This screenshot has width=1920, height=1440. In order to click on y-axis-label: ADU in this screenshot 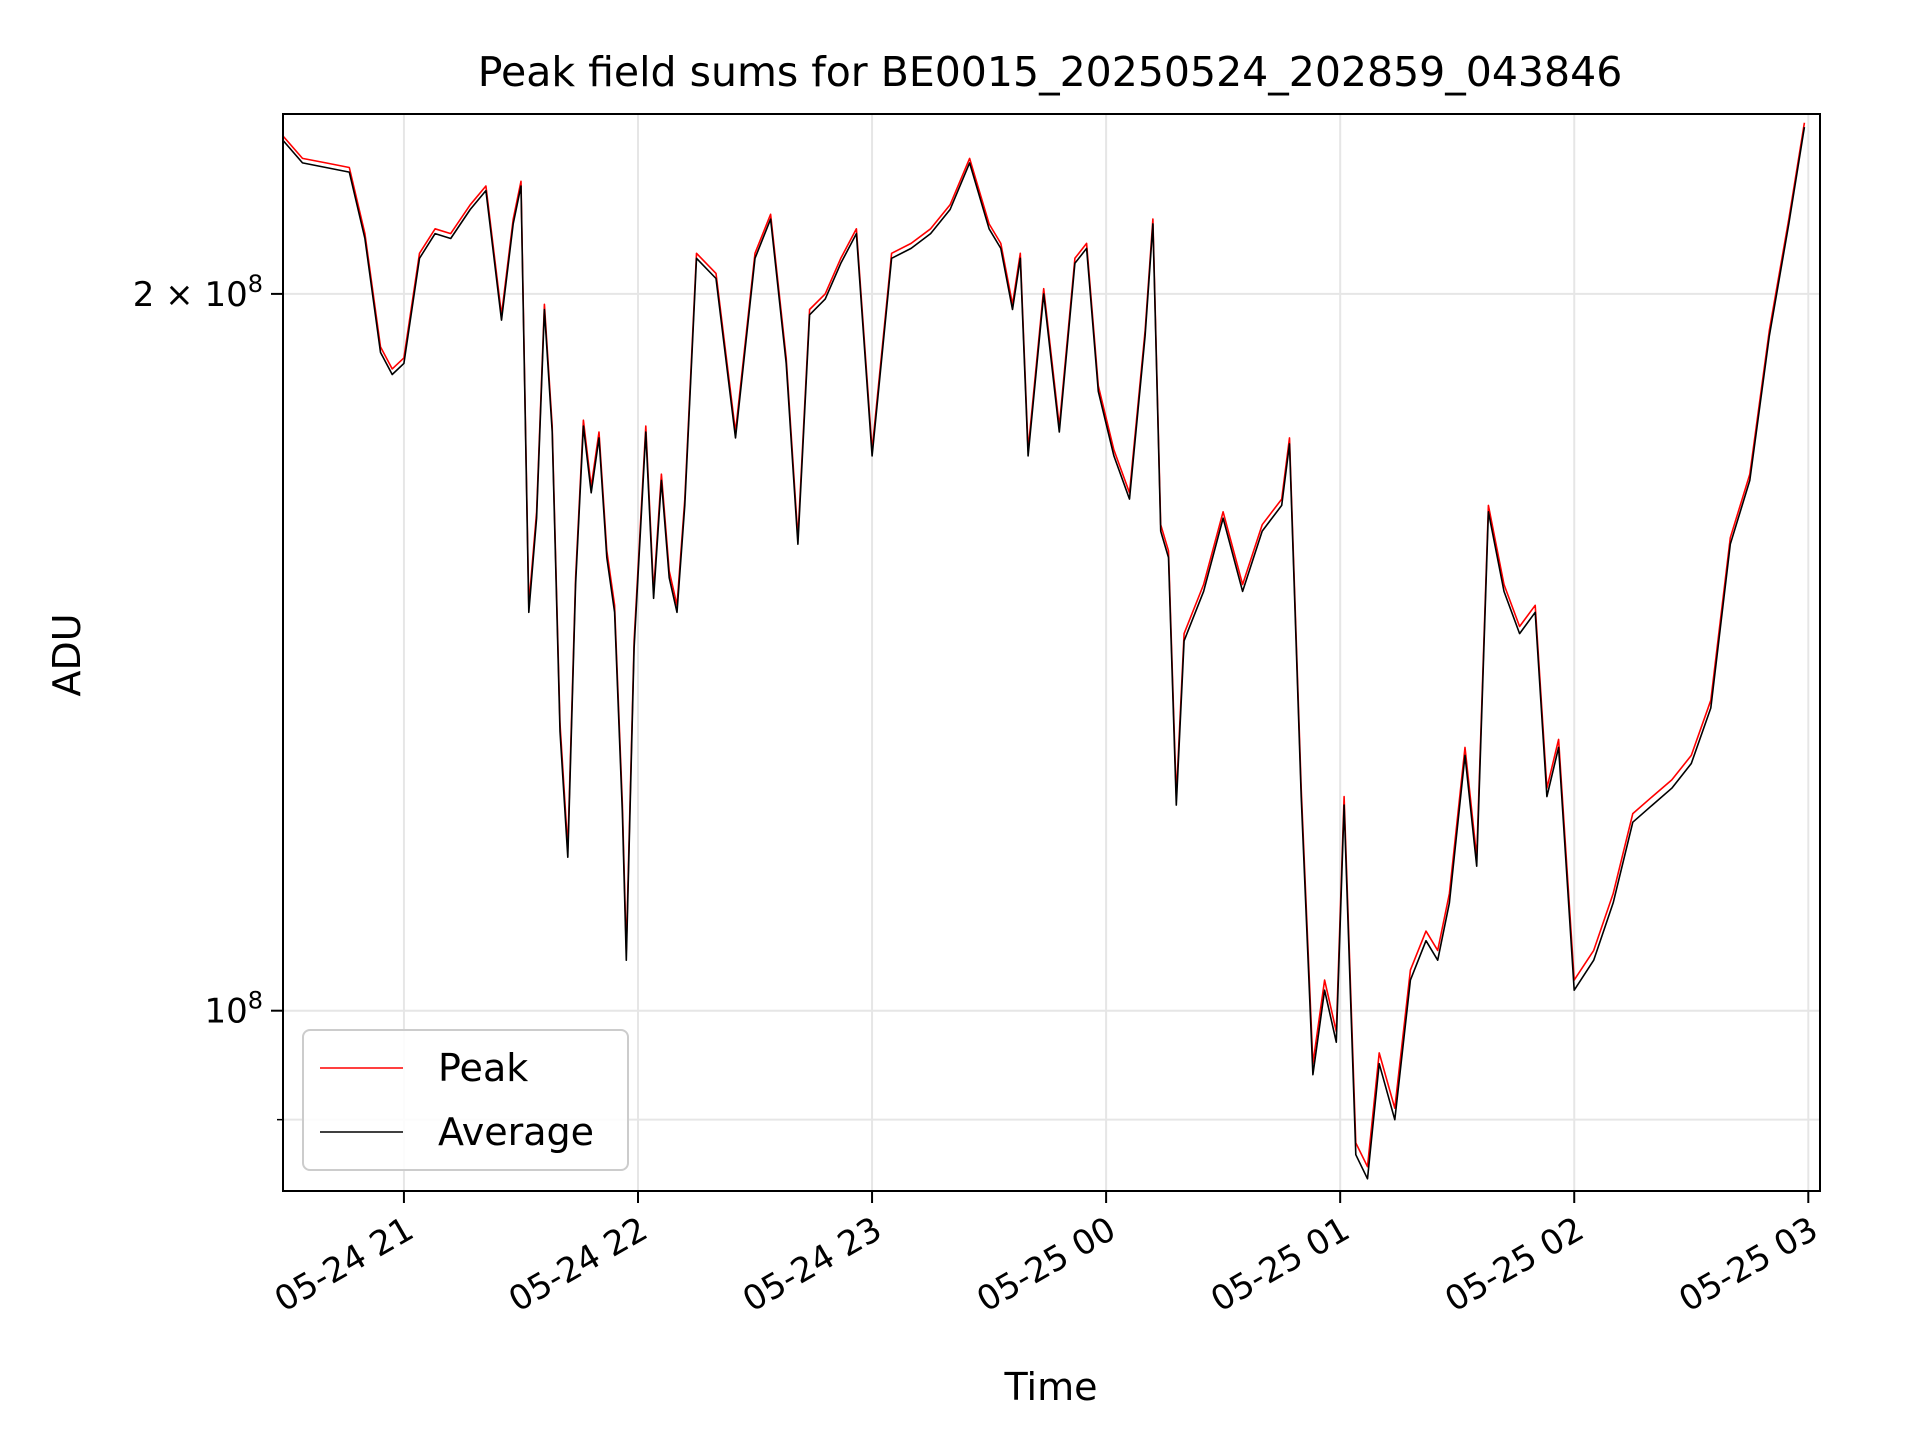, I will do `click(67, 654)`.